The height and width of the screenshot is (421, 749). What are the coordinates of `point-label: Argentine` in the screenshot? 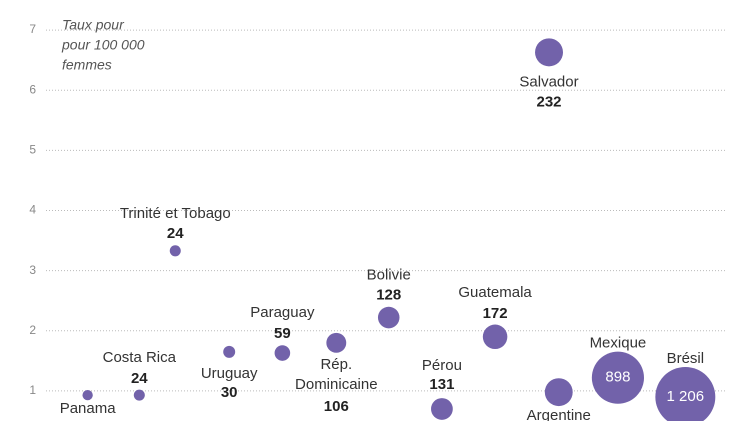 It's located at (559, 414).